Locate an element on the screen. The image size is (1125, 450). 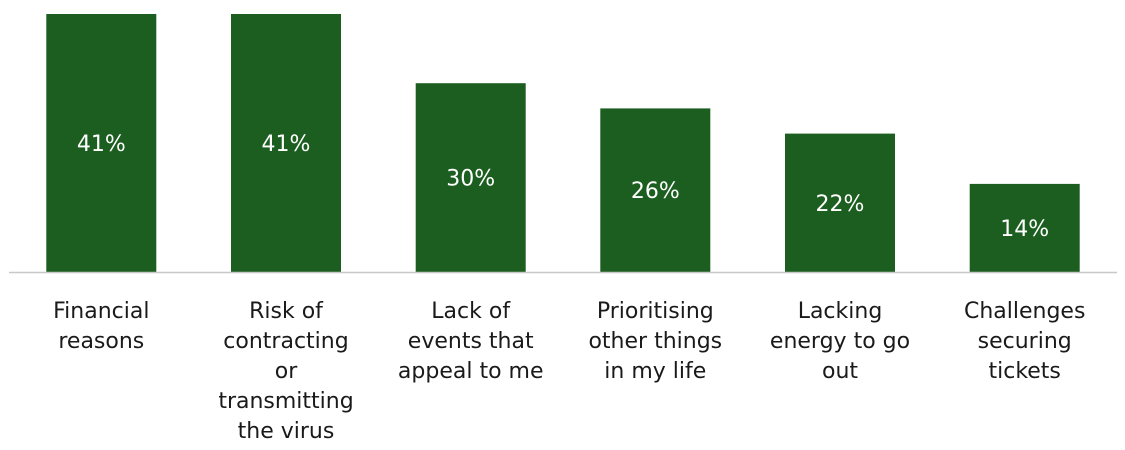
category-label-line: in my life is located at coordinates (655, 371).